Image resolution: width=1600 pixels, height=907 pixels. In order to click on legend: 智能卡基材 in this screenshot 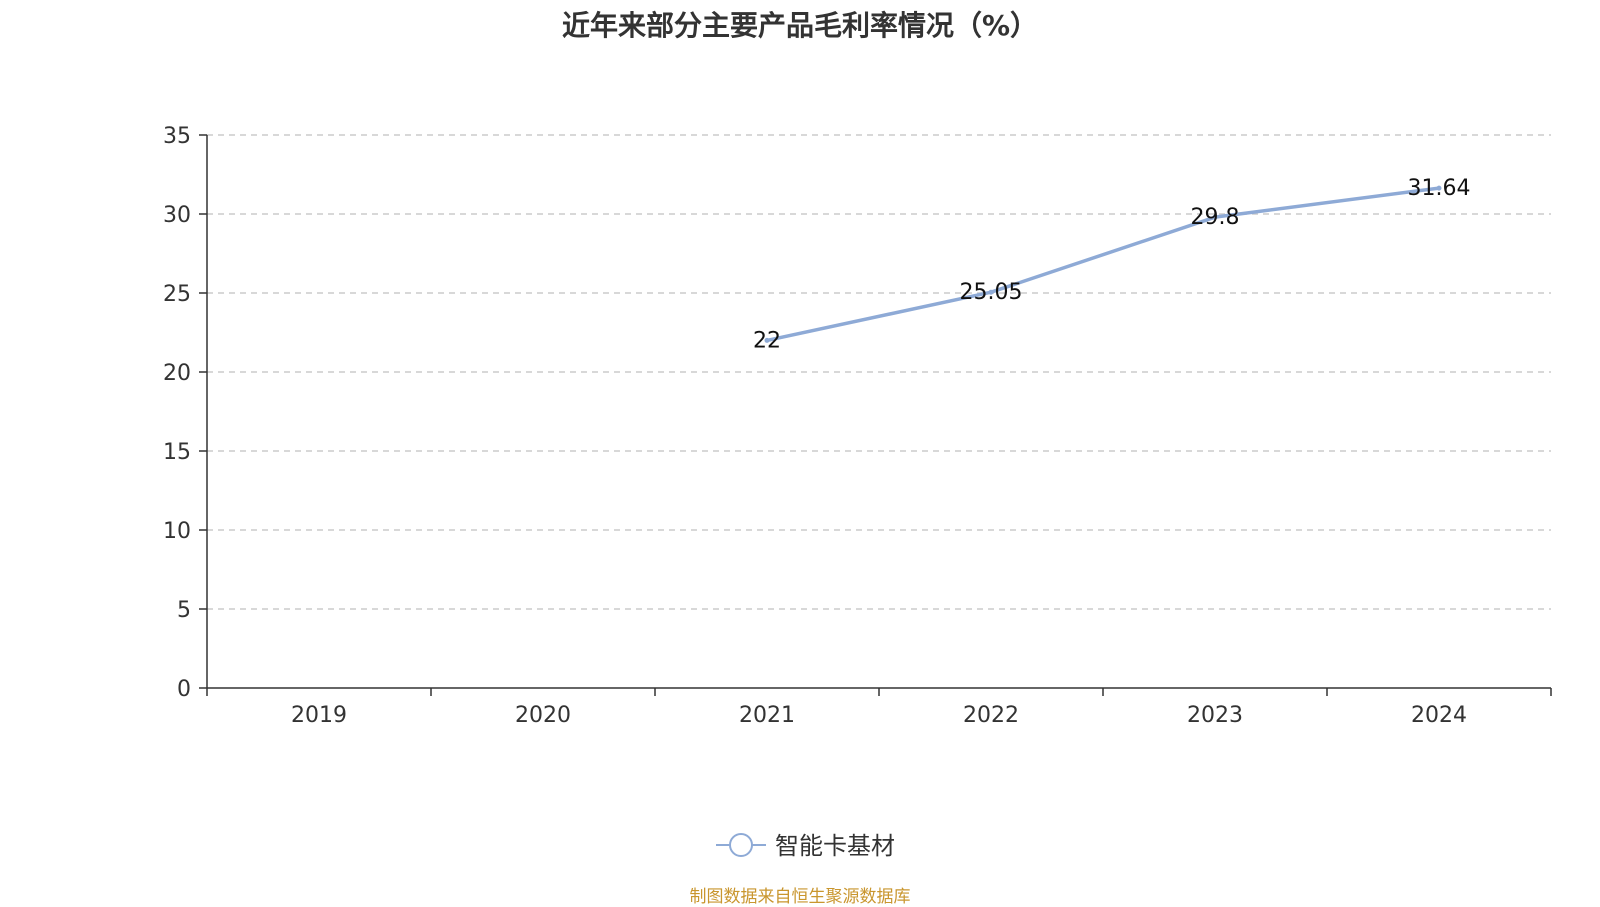, I will do `click(805, 846)`.